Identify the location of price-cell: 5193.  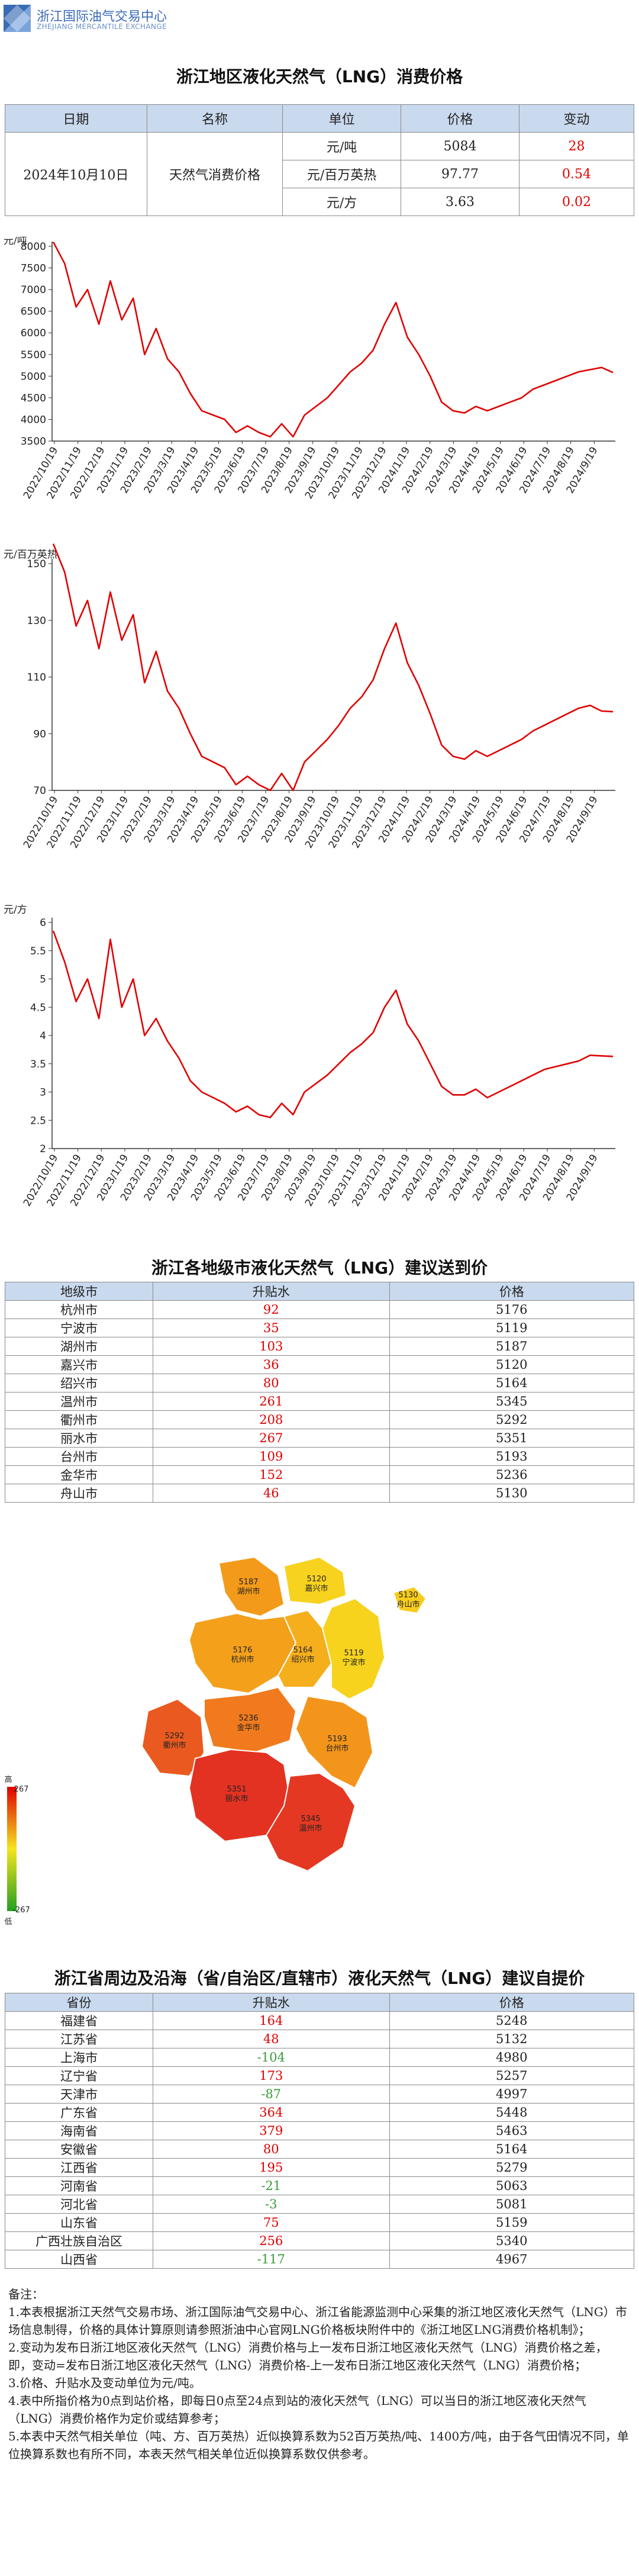
(511, 1457).